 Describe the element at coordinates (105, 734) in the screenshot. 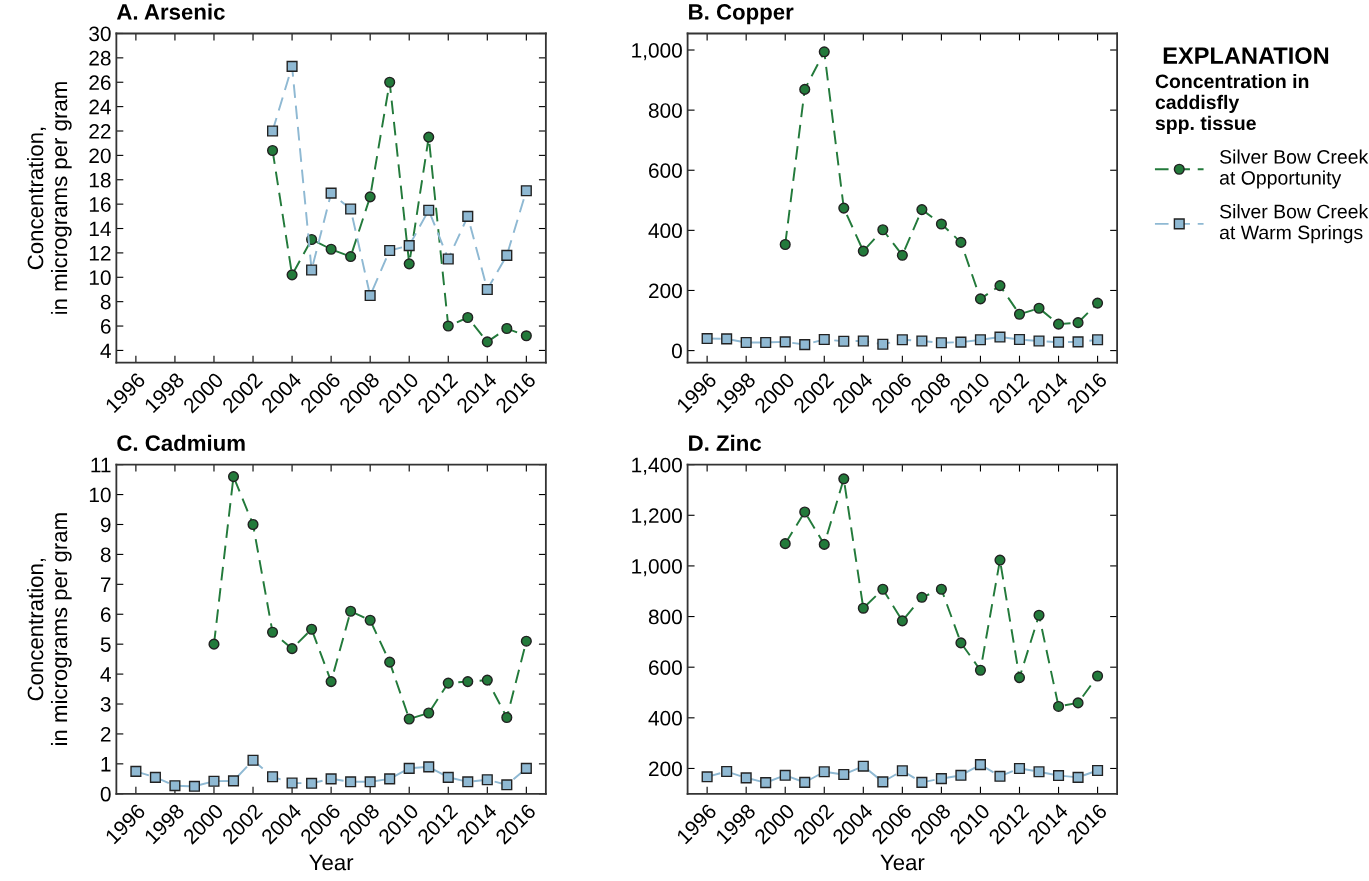

I see `y-tick-label: 2` at that location.